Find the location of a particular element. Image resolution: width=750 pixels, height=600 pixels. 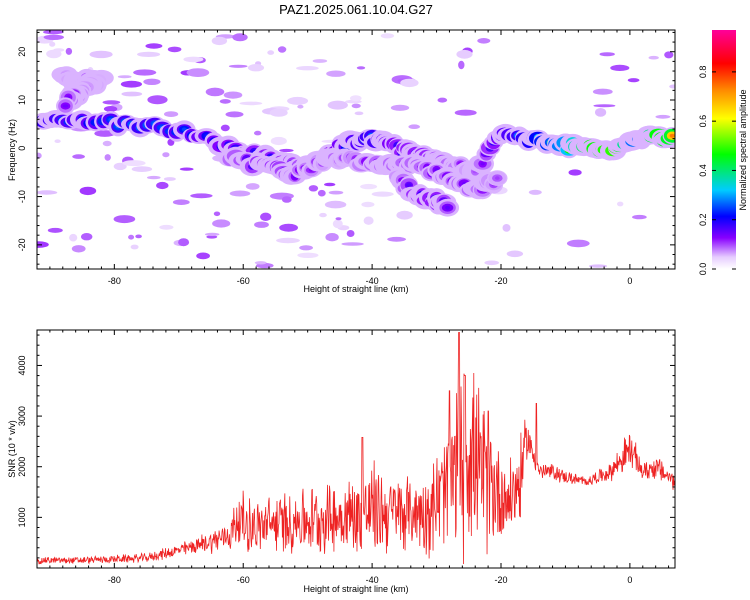

x-tick-label: -80 is located at coordinates (114, 281).